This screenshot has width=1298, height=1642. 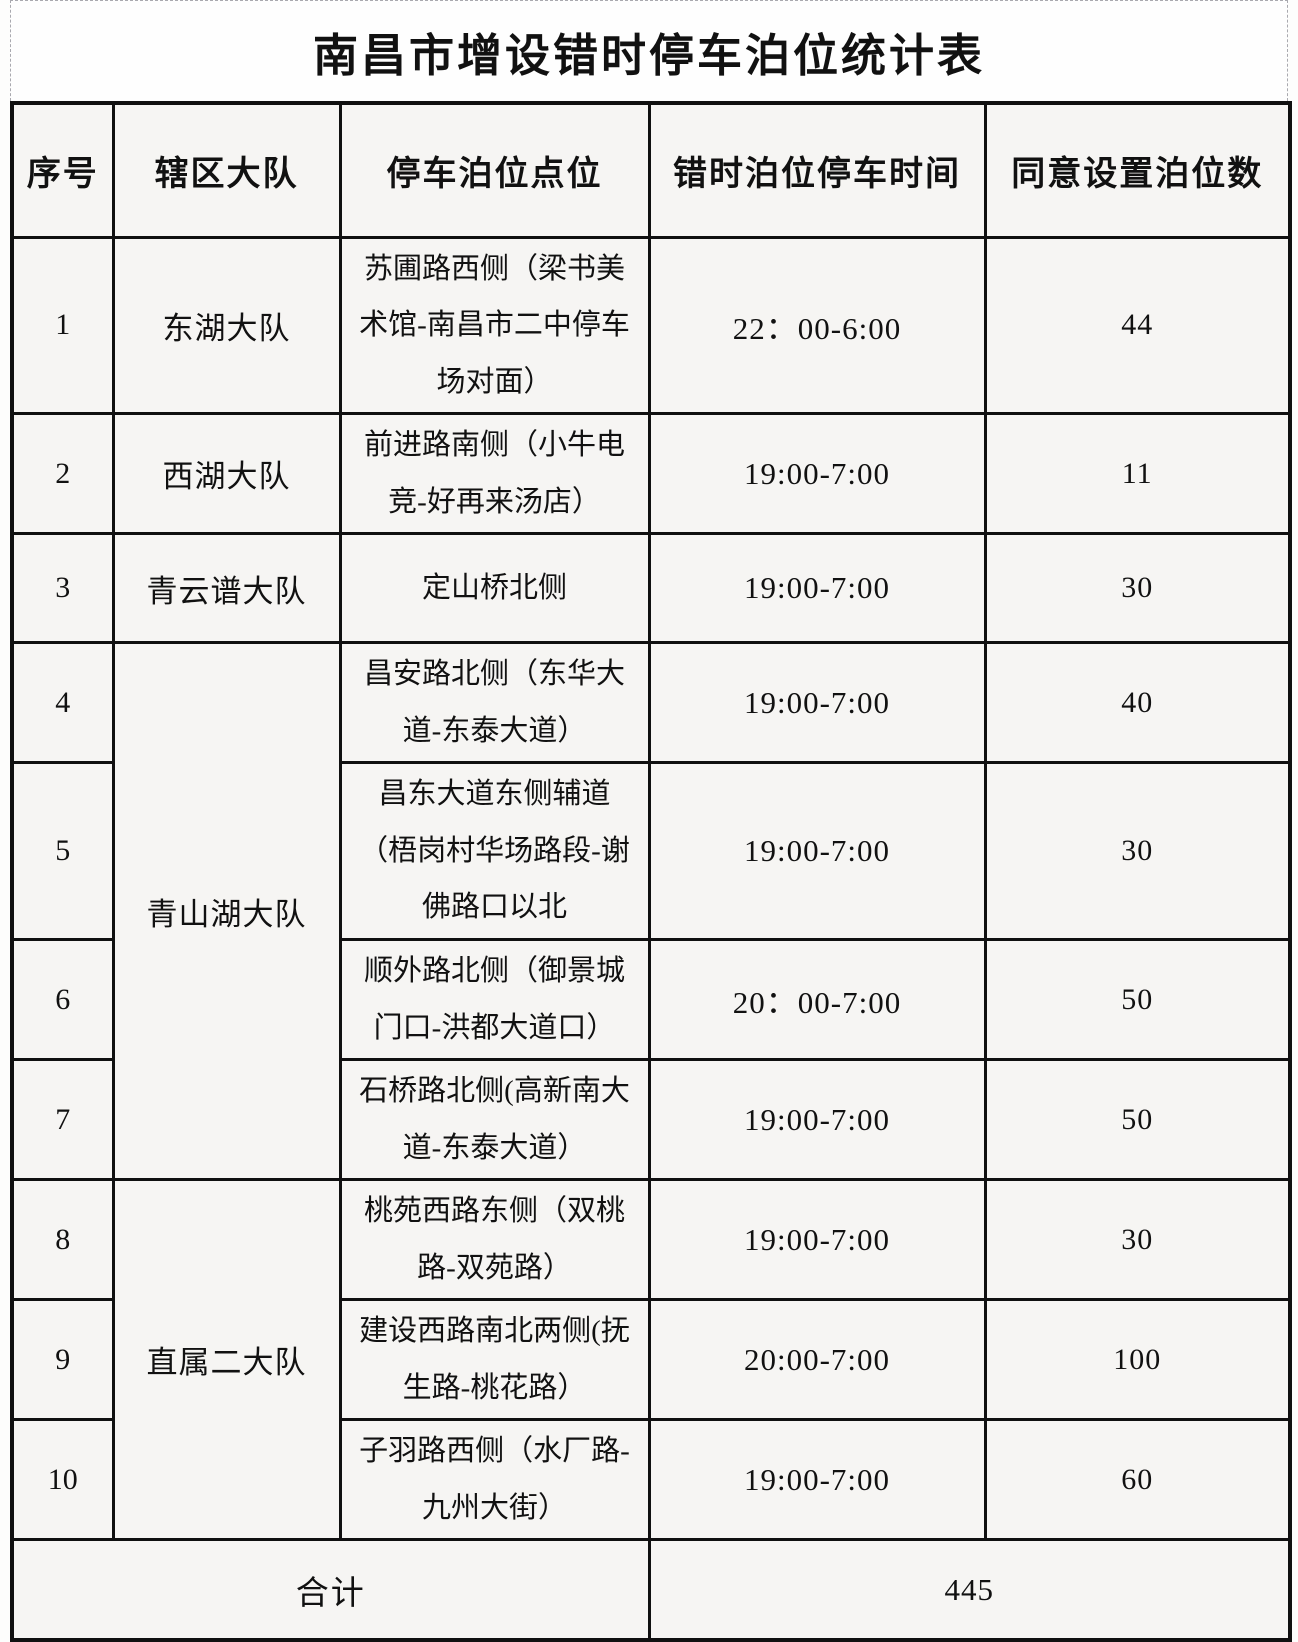 What do you see at coordinates (817, 999) in the screenshot?
I see `cell-time: 20：00-7:00` at bounding box center [817, 999].